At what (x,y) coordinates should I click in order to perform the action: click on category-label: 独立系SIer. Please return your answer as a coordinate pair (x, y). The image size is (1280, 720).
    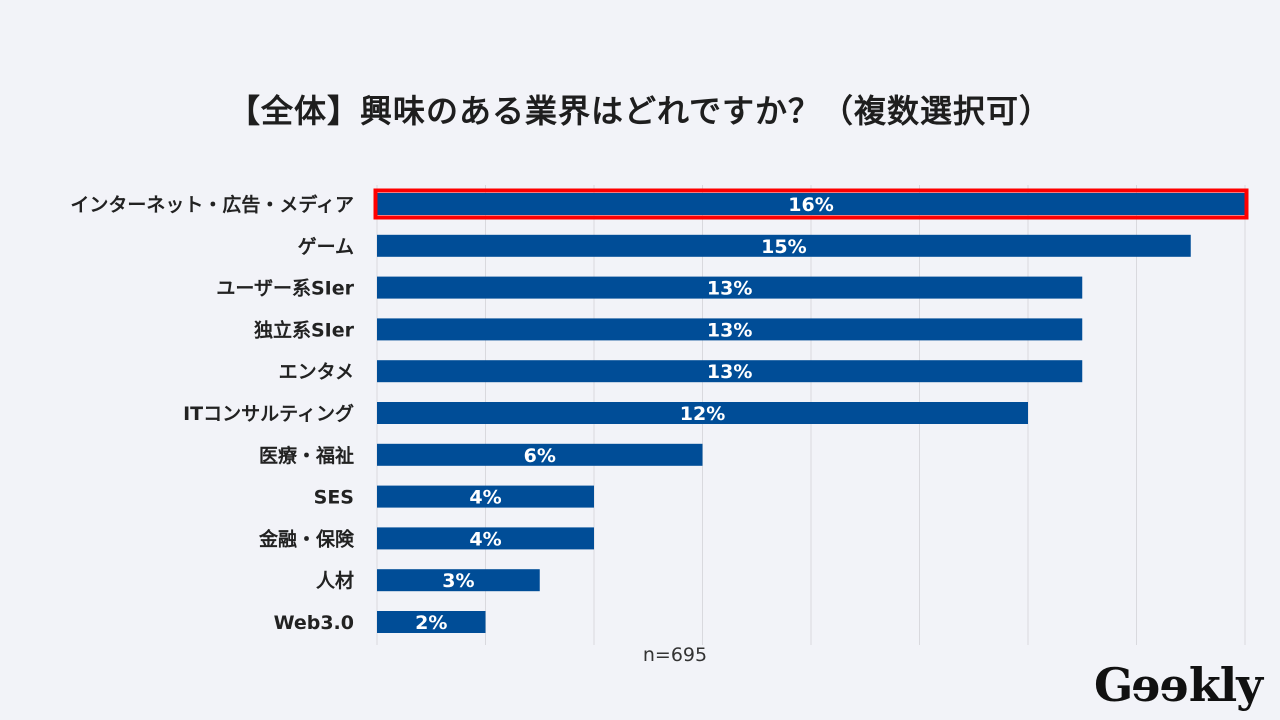
    Looking at the image, I should click on (304, 329).